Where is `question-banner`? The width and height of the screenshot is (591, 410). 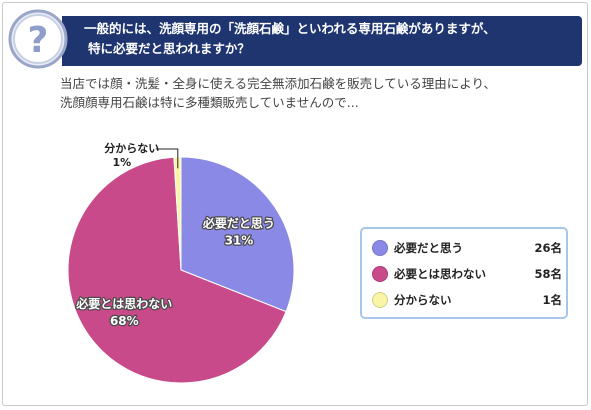 question-banner is located at coordinates (322, 41).